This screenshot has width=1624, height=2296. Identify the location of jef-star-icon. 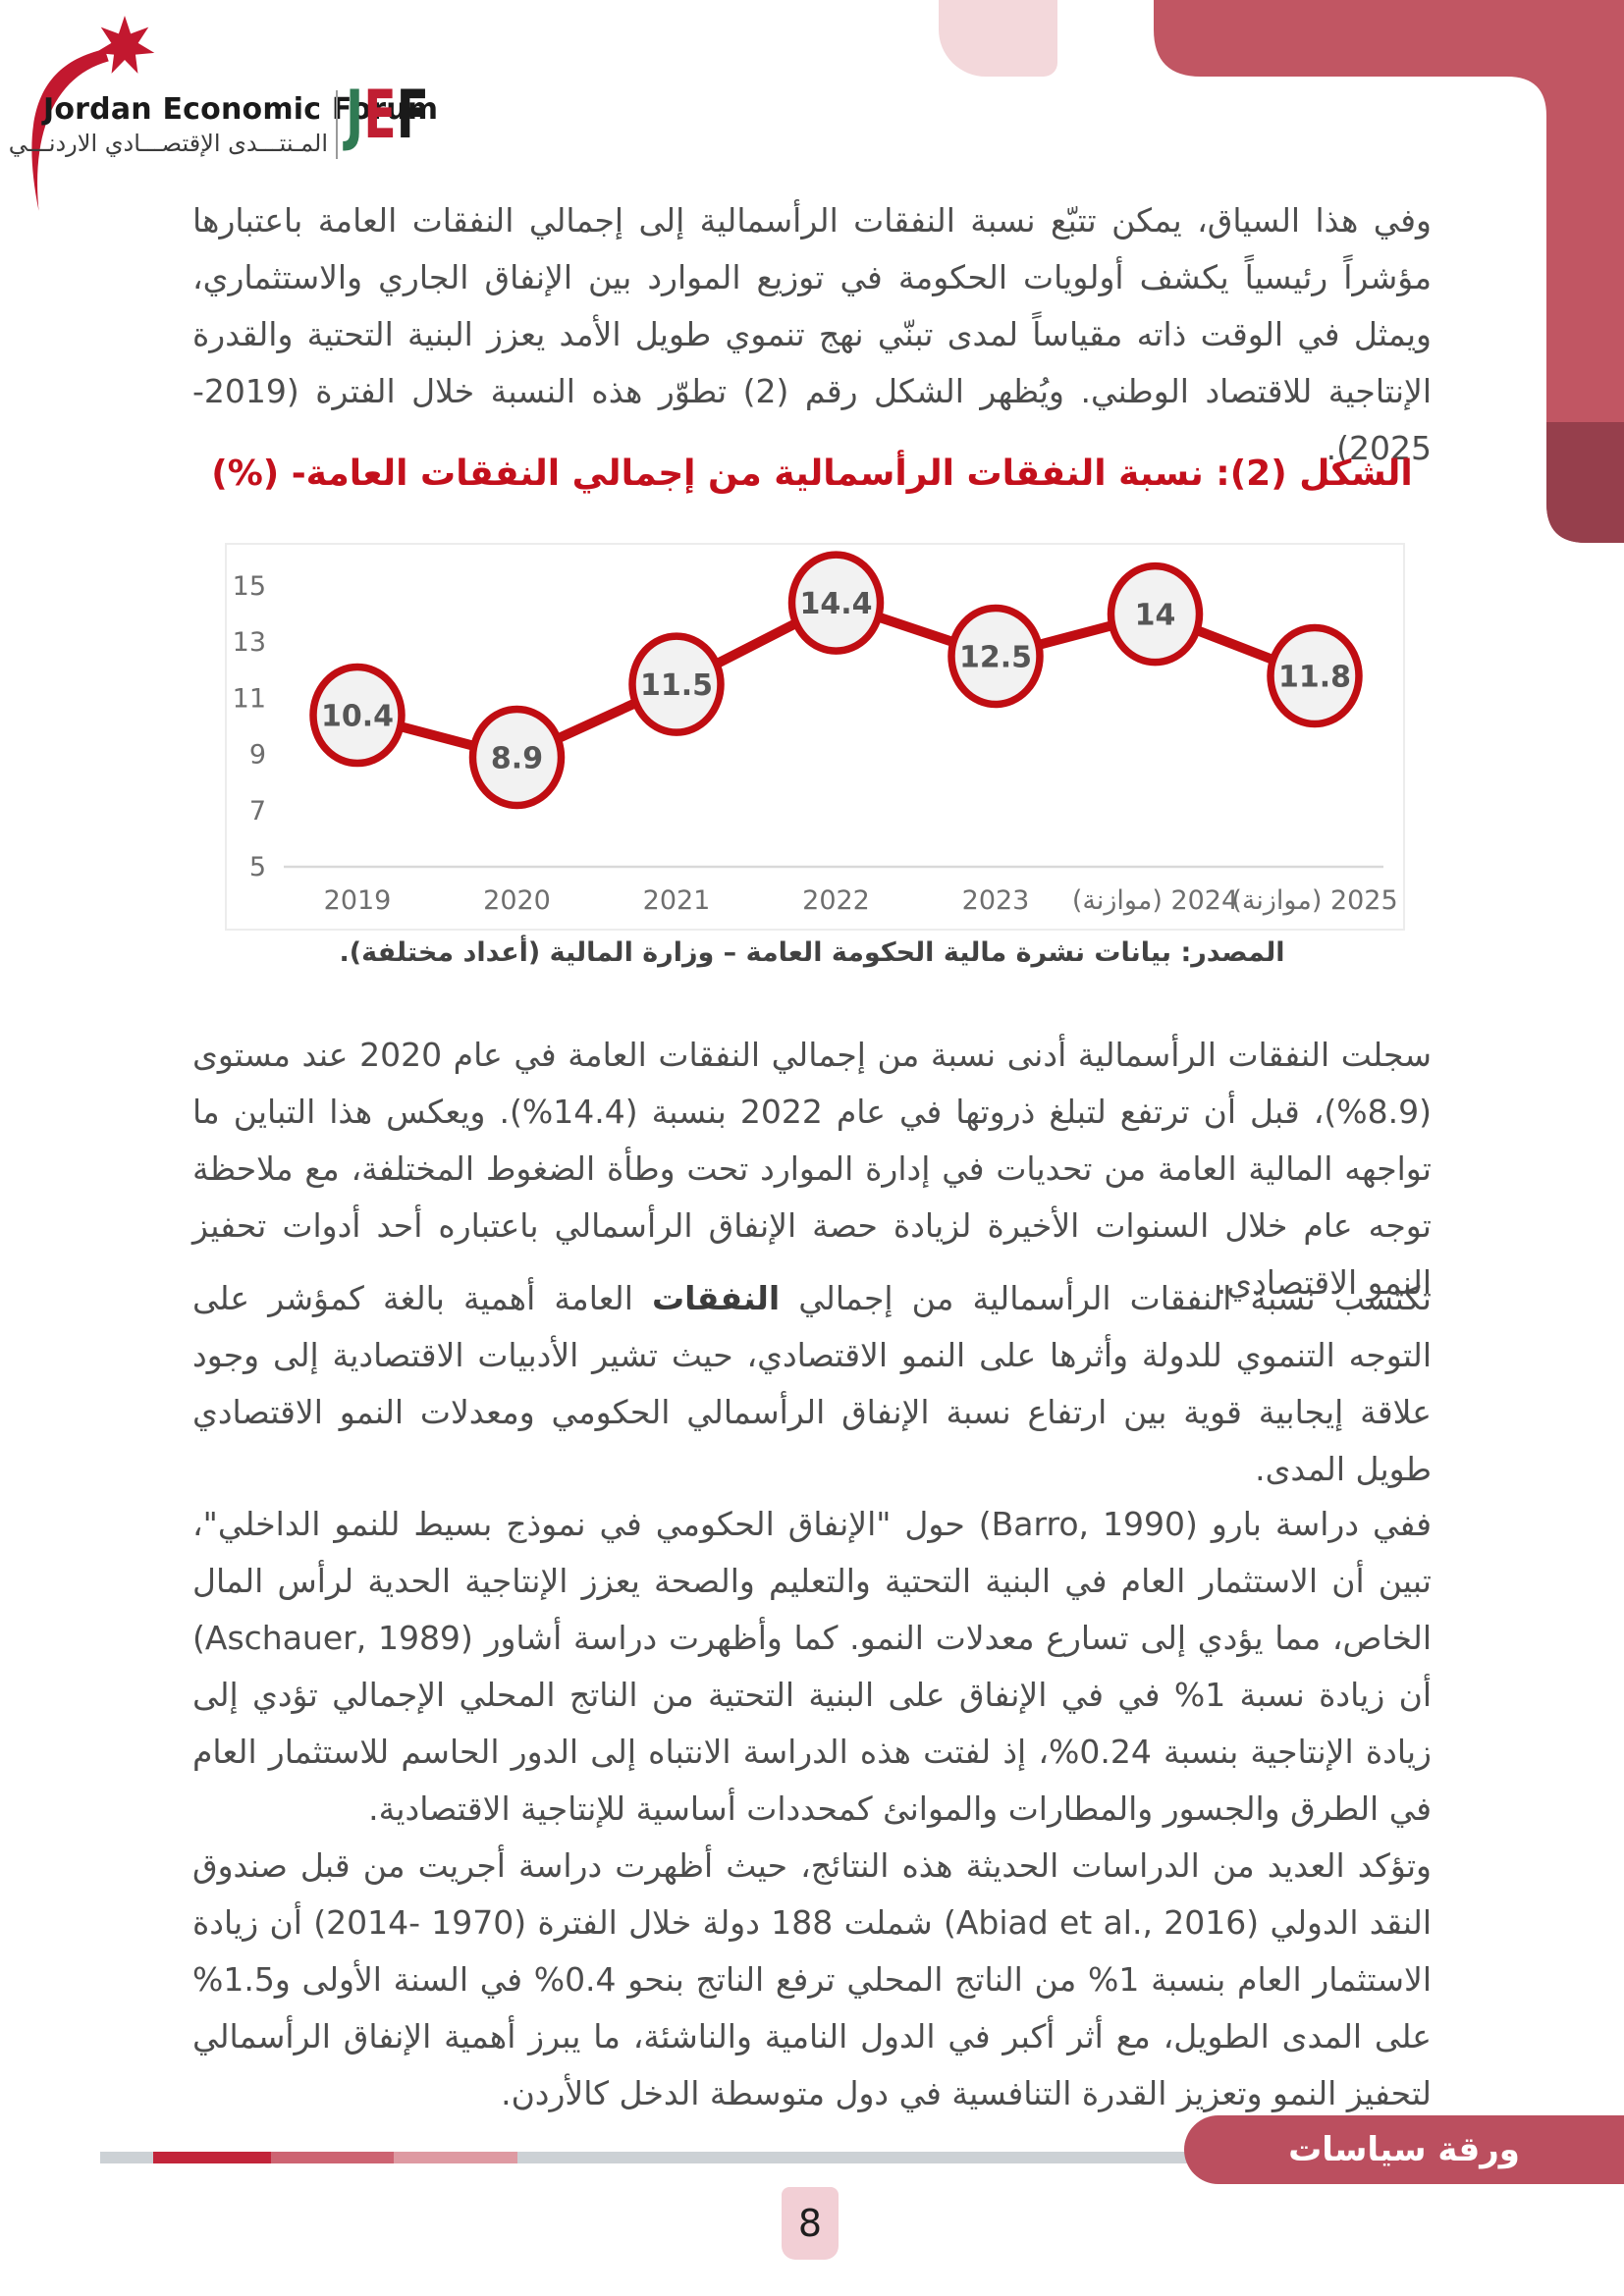
(124, 45).